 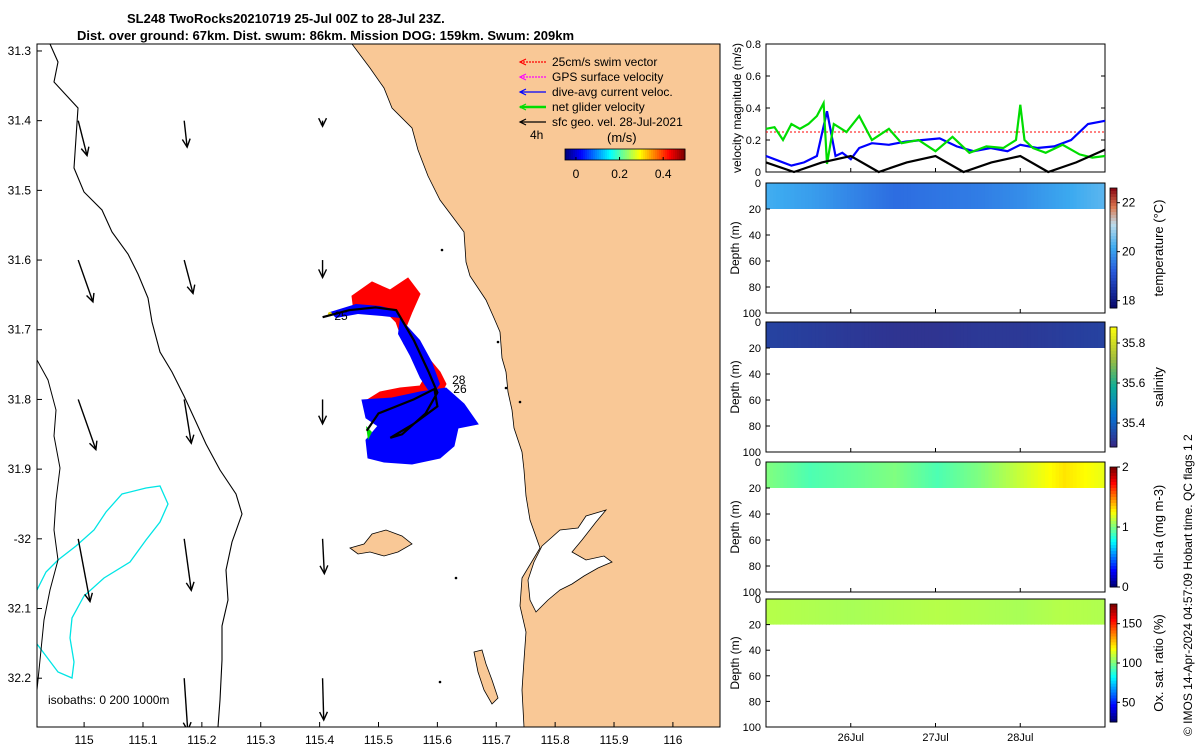 I want to click on temperature-colorbar-label: temperature (°C), so click(x=1158, y=248).